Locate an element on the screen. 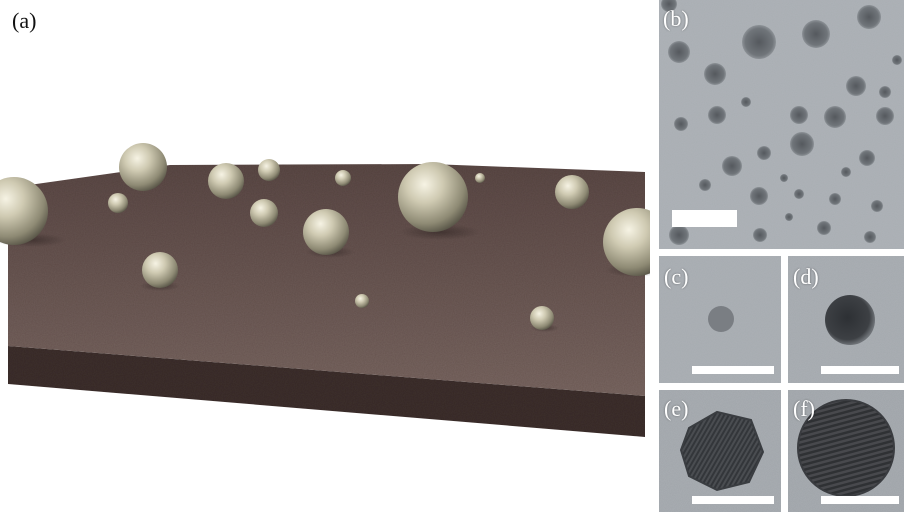 The width and height of the screenshot is (904, 517). panel-d-tem: (d) is located at coordinates (846, 319).